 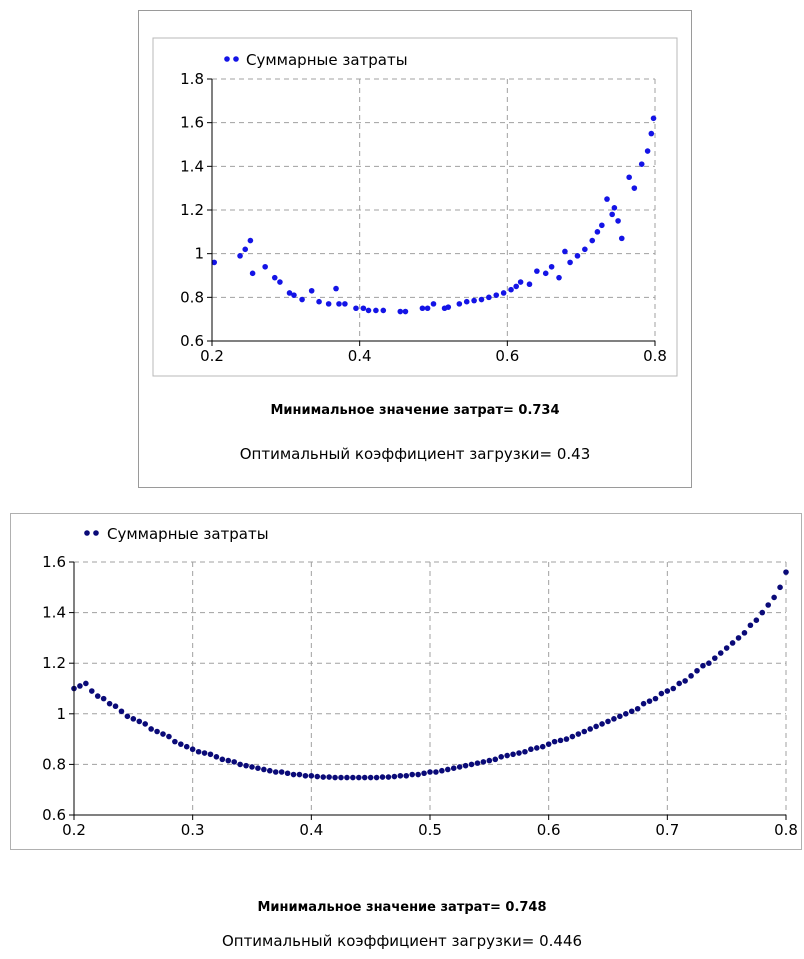 I want to click on y-tick-label: 1.2, so click(x=54, y=663).